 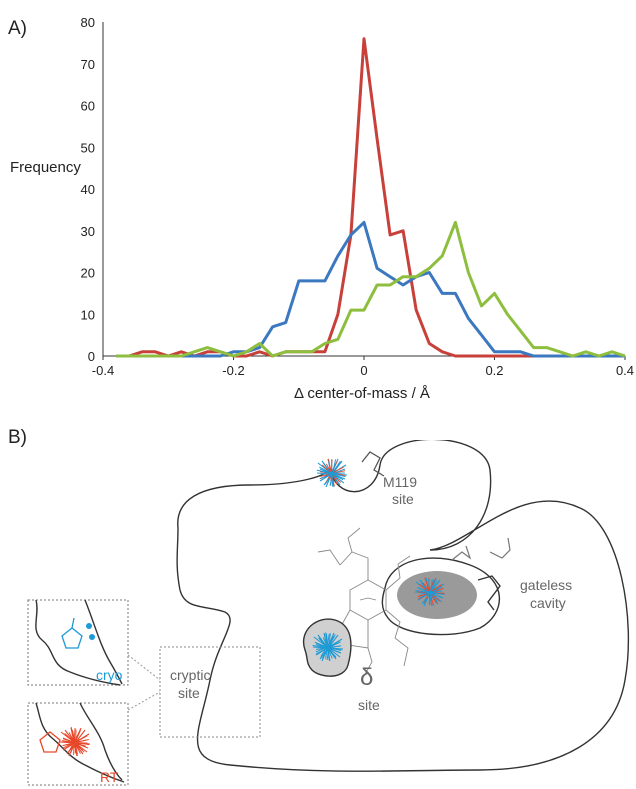 What do you see at coordinates (91, 356) in the screenshot?
I see `y-tick-label: 0` at bounding box center [91, 356].